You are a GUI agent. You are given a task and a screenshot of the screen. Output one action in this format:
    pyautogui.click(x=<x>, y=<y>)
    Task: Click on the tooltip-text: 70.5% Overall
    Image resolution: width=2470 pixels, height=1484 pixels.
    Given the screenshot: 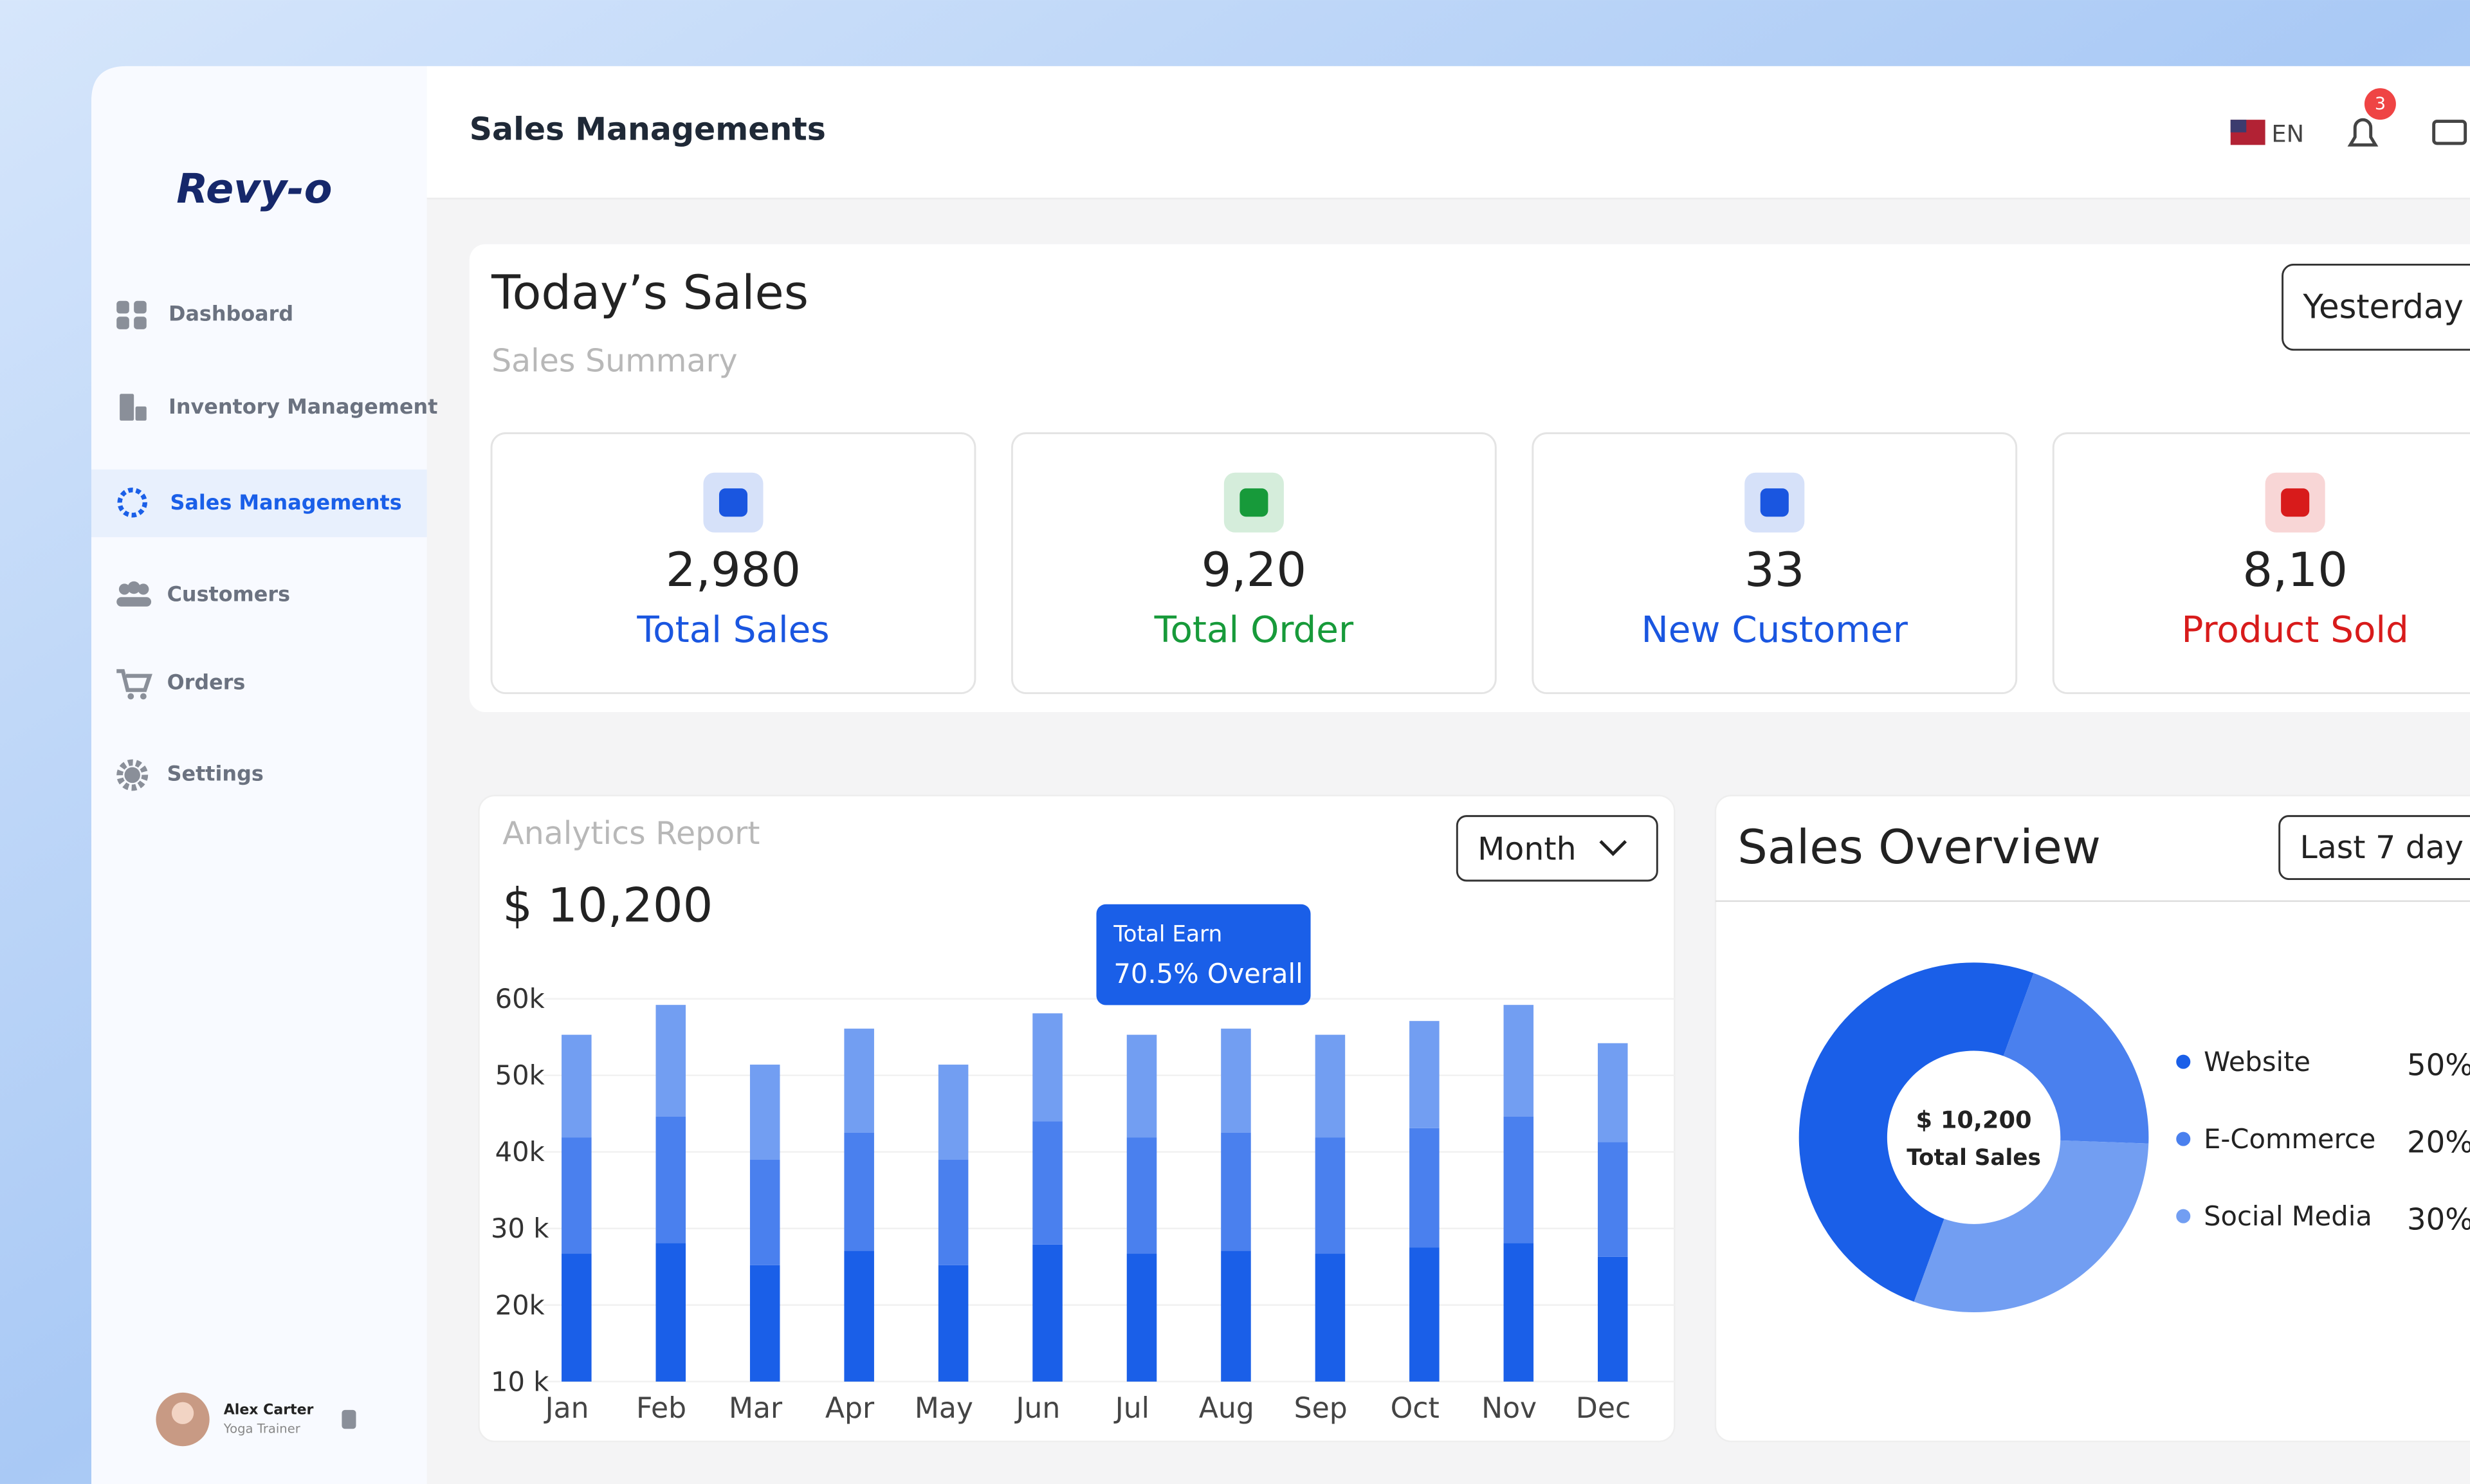 What is the action you would take?
    pyautogui.click(x=1208, y=974)
    